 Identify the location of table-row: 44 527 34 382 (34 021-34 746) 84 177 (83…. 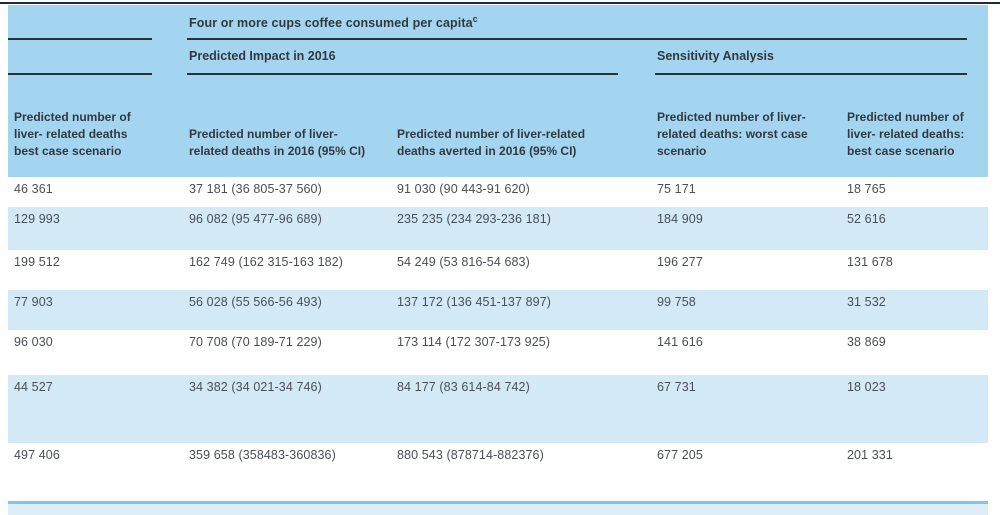
(498, 409).